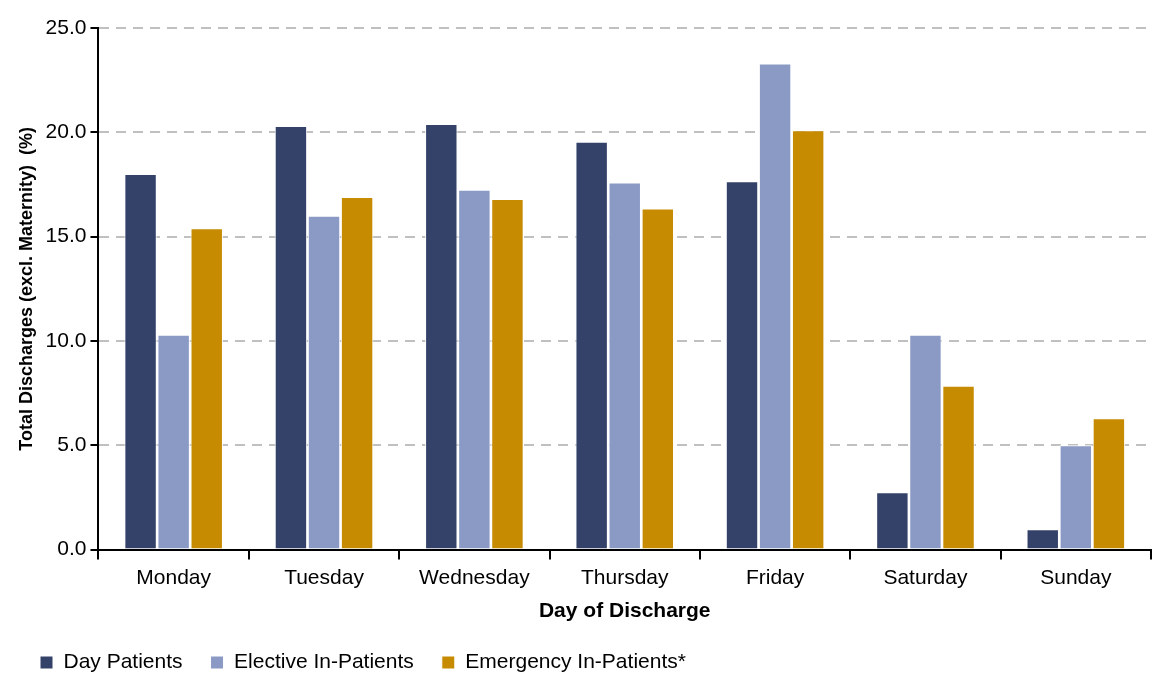 Image resolution: width=1161 pixels, height=691 pixels. What do you see at coordinates (66, 339) in the screenshot?
I see `y-tick-label: 10.0` at bounding box center [66, 339].